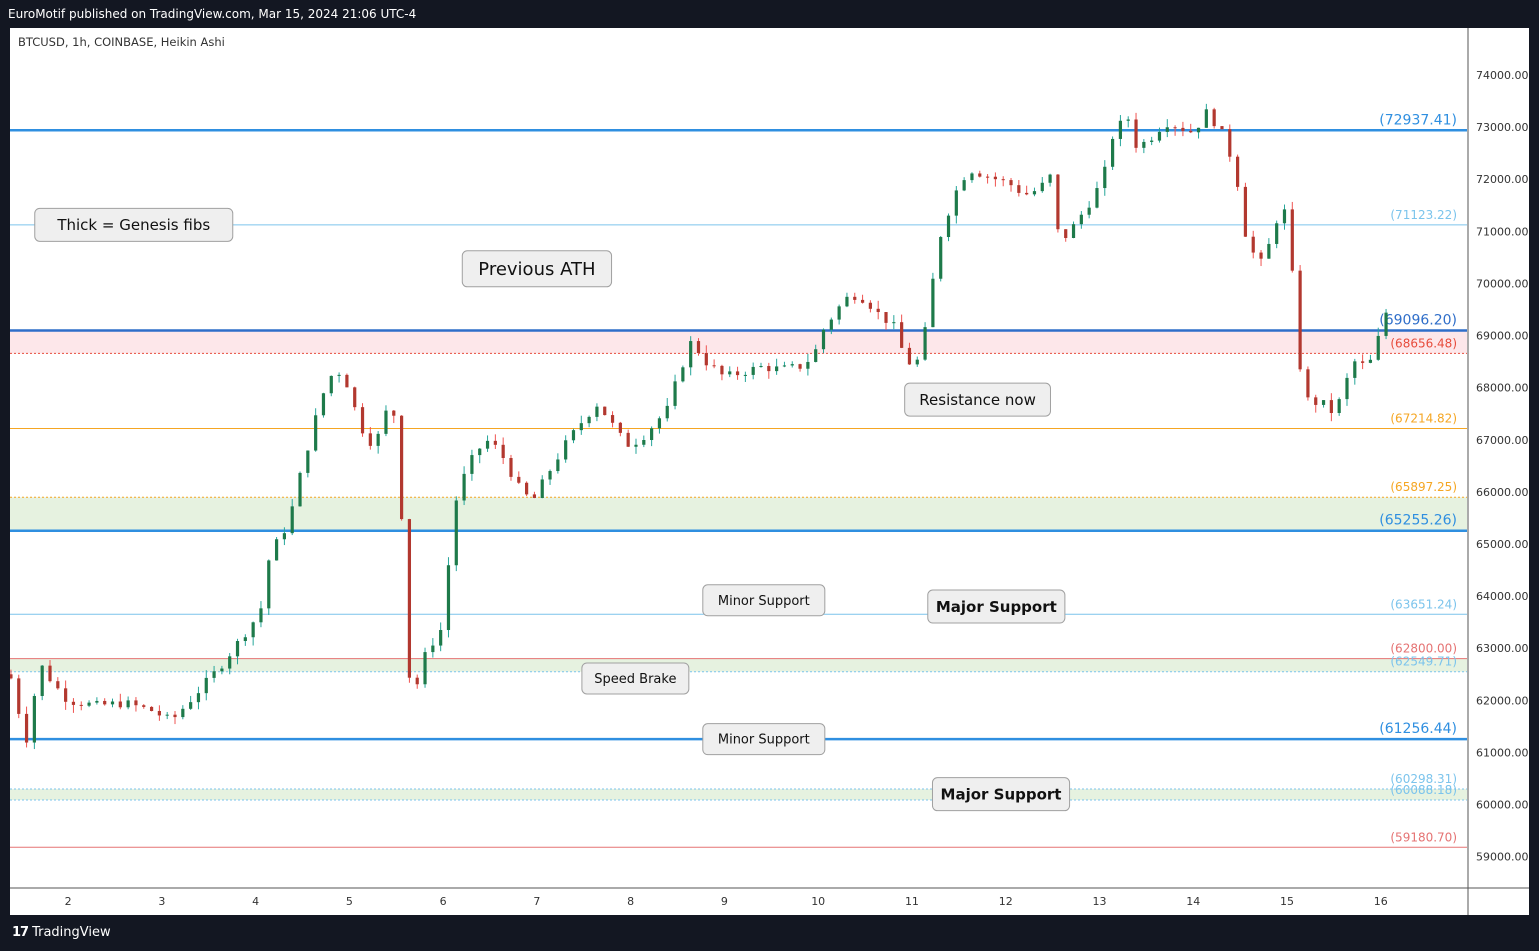 The height and width of the screenshot is (951, 1539). What do you see at coordinates (1423, 604) in the screenshot?
I see `level-label-7: (63651.24)` at bounding box center [1423, 604].